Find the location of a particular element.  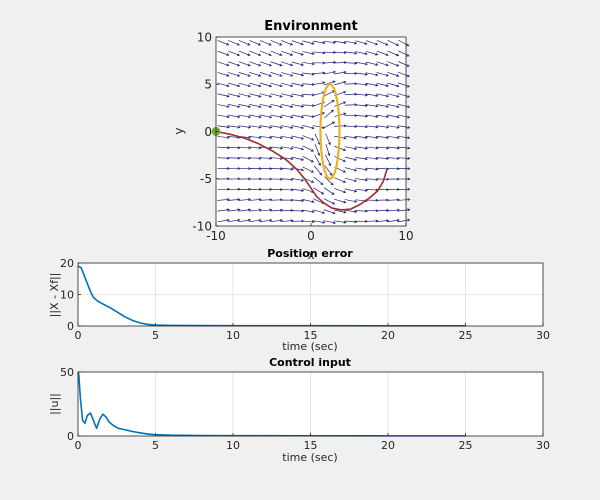

control-input-xlabel: time (sec) is located at coordinates (309, 457).